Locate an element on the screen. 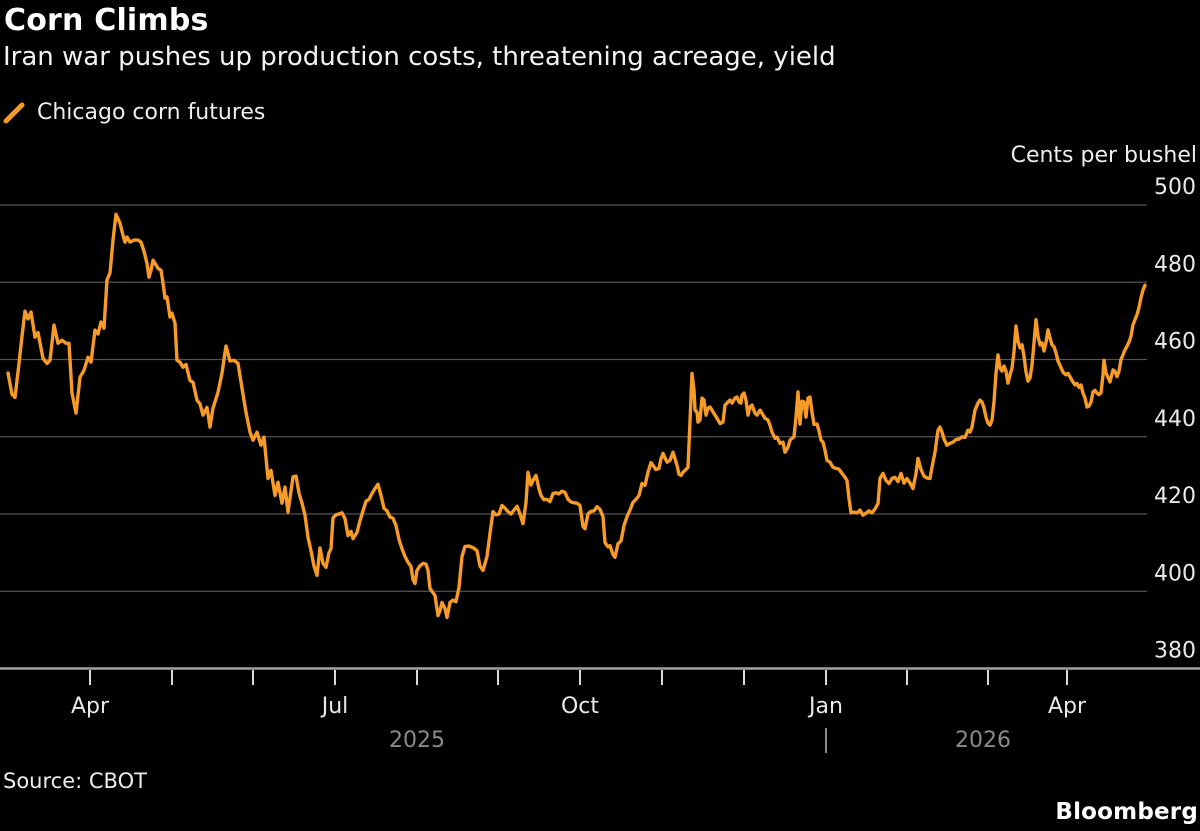 The width and height of the screenshot is (1200, 831). x-tick-label-Jan: Jan is located at coordinates (825, 706).